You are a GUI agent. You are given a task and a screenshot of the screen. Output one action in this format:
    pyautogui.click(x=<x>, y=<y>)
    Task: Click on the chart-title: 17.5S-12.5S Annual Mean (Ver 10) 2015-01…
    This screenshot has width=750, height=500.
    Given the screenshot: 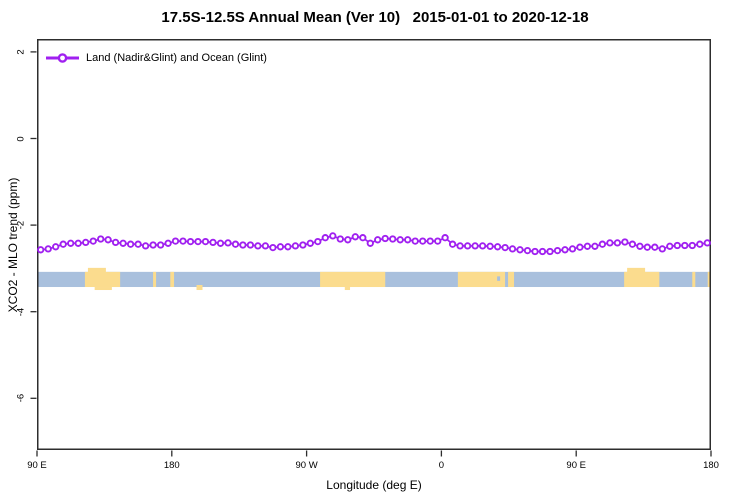 What is the action you would take?
    pyautogui.click(x=375, y=17)
    